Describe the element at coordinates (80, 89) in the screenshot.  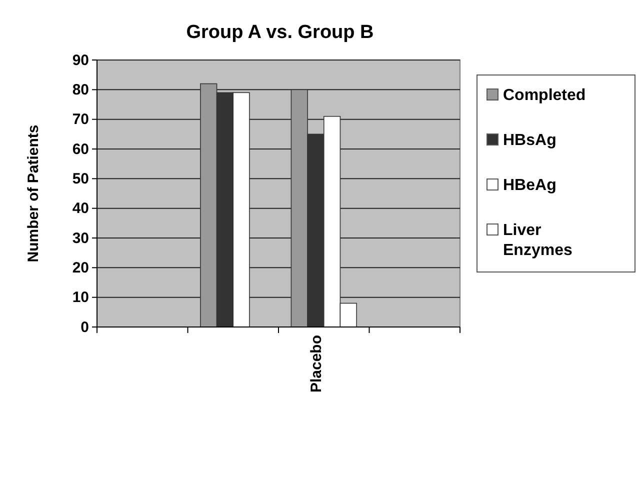
I see `y-tick-label: 80` at that location.